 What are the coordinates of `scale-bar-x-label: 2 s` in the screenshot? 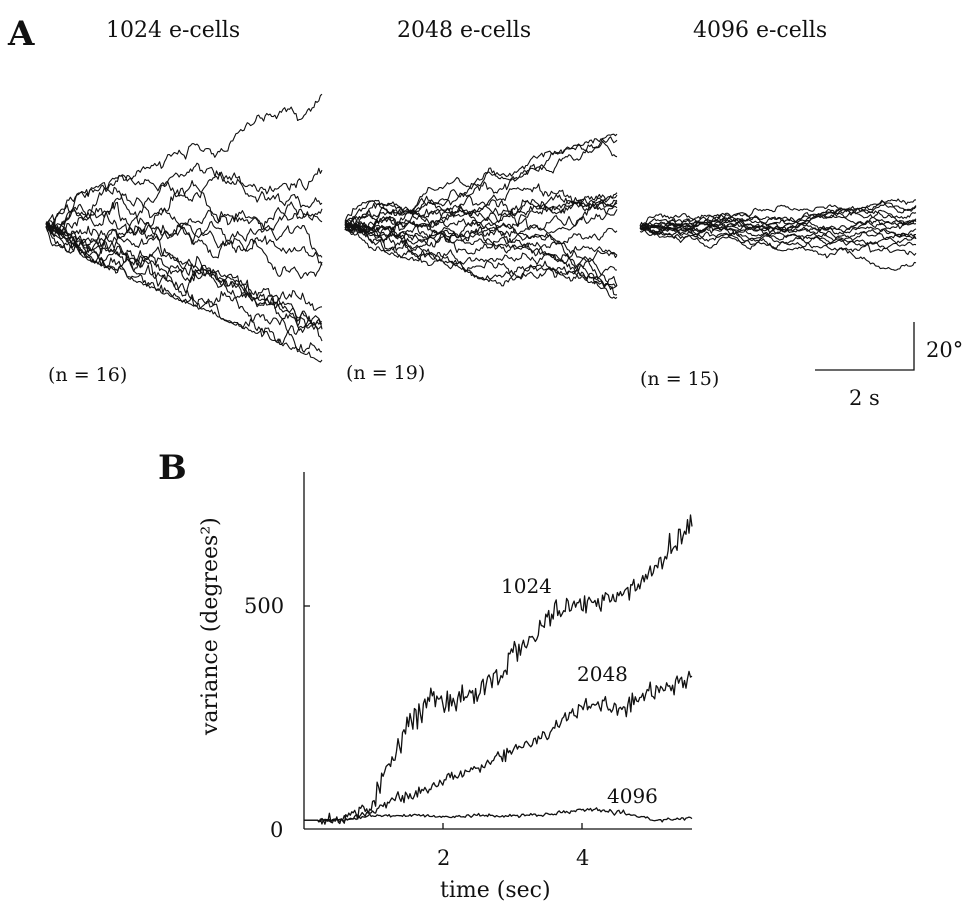 It's located at (864, 398).